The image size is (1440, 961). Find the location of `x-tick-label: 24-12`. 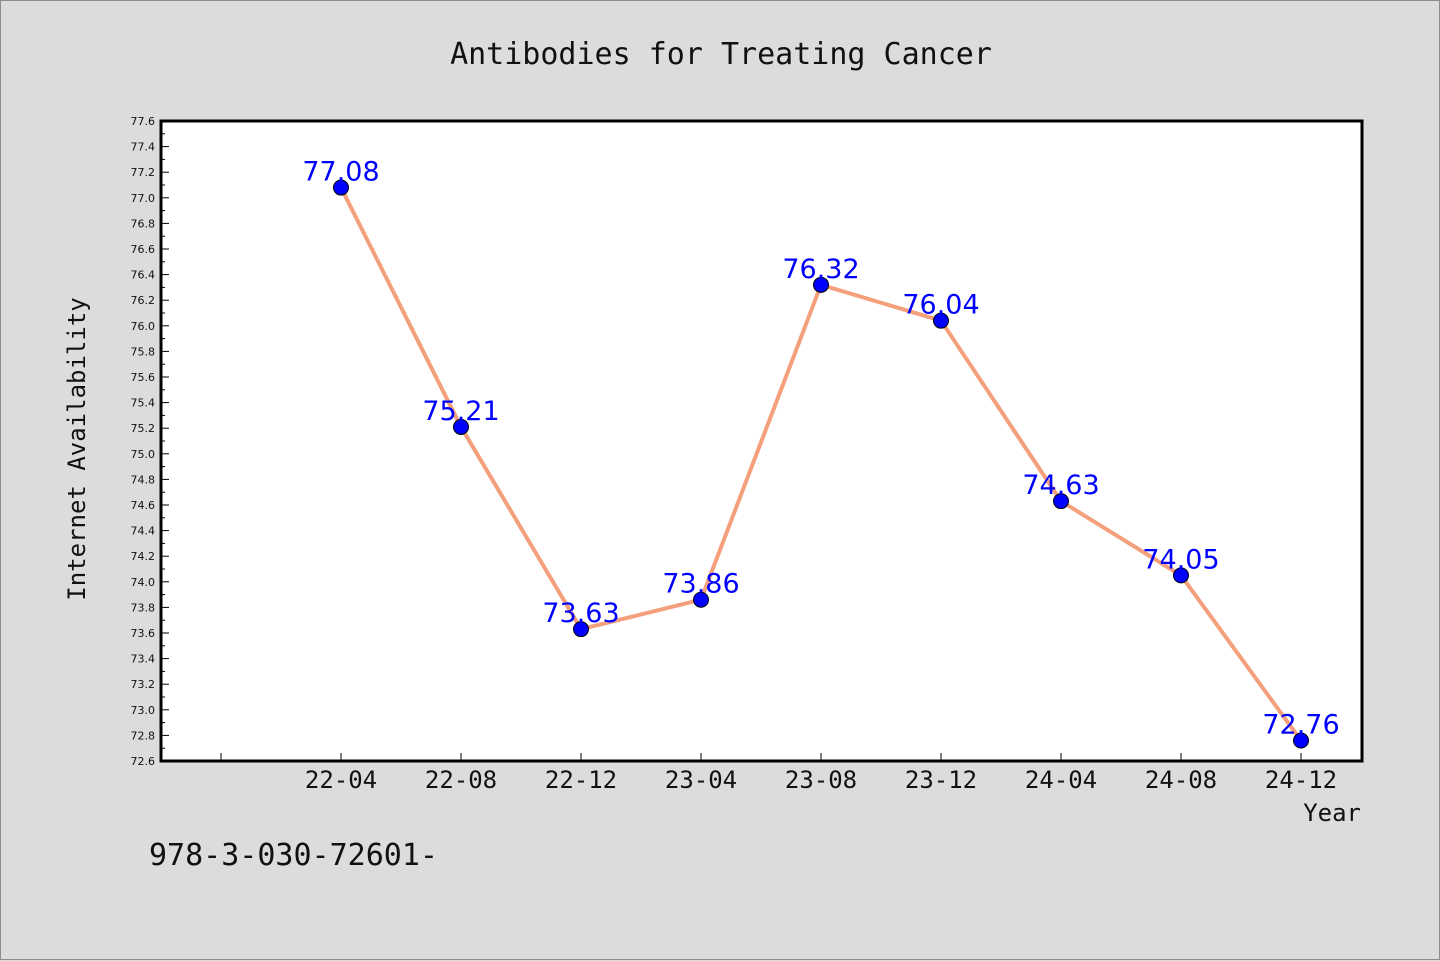

x-tick-label: 24-12 is located at coordinates (1301, 780).